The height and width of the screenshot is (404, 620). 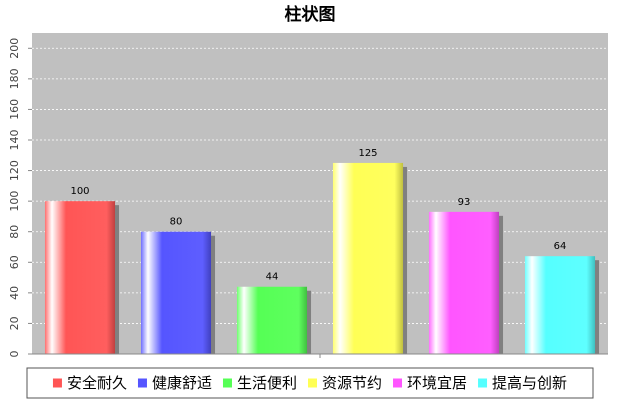 I want to click on legend-label: 环境宜居, so click(x=437, y=383).